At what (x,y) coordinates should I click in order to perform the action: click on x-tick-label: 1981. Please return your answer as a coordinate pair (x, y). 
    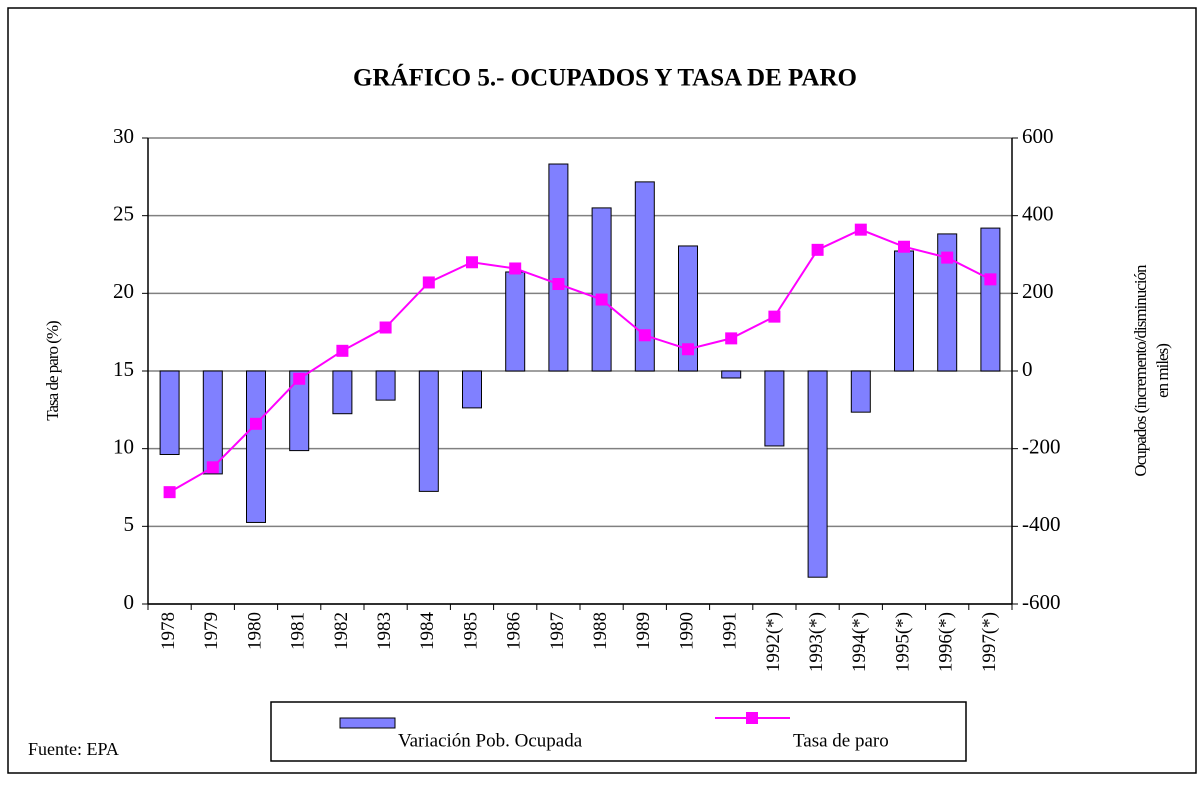
    Looking at the image, I should click on (298, 631).